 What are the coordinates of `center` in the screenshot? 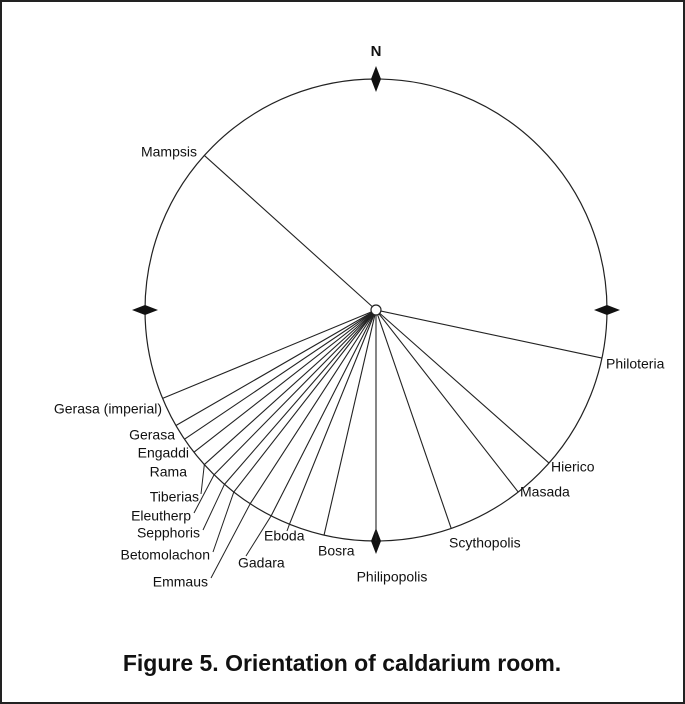 It's located at (376, 310).